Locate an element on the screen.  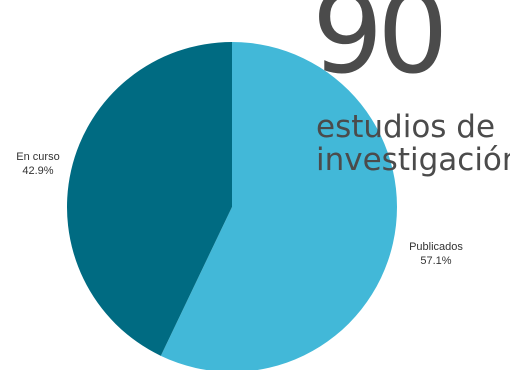
slice-label-name: Publicados is located at coordinates (436, 247).